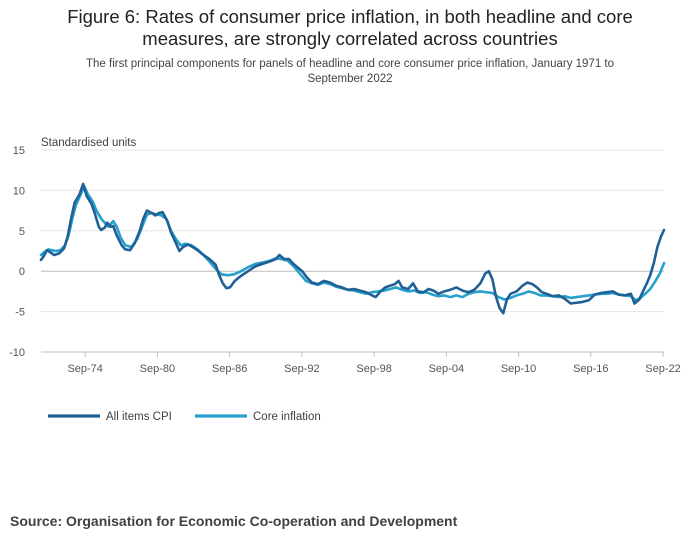 This screenshot has width=700, height=549. Describe the element at coordinates (518, 369) in the screenshot. I see `x-tick-label: Sep-10` at that location.